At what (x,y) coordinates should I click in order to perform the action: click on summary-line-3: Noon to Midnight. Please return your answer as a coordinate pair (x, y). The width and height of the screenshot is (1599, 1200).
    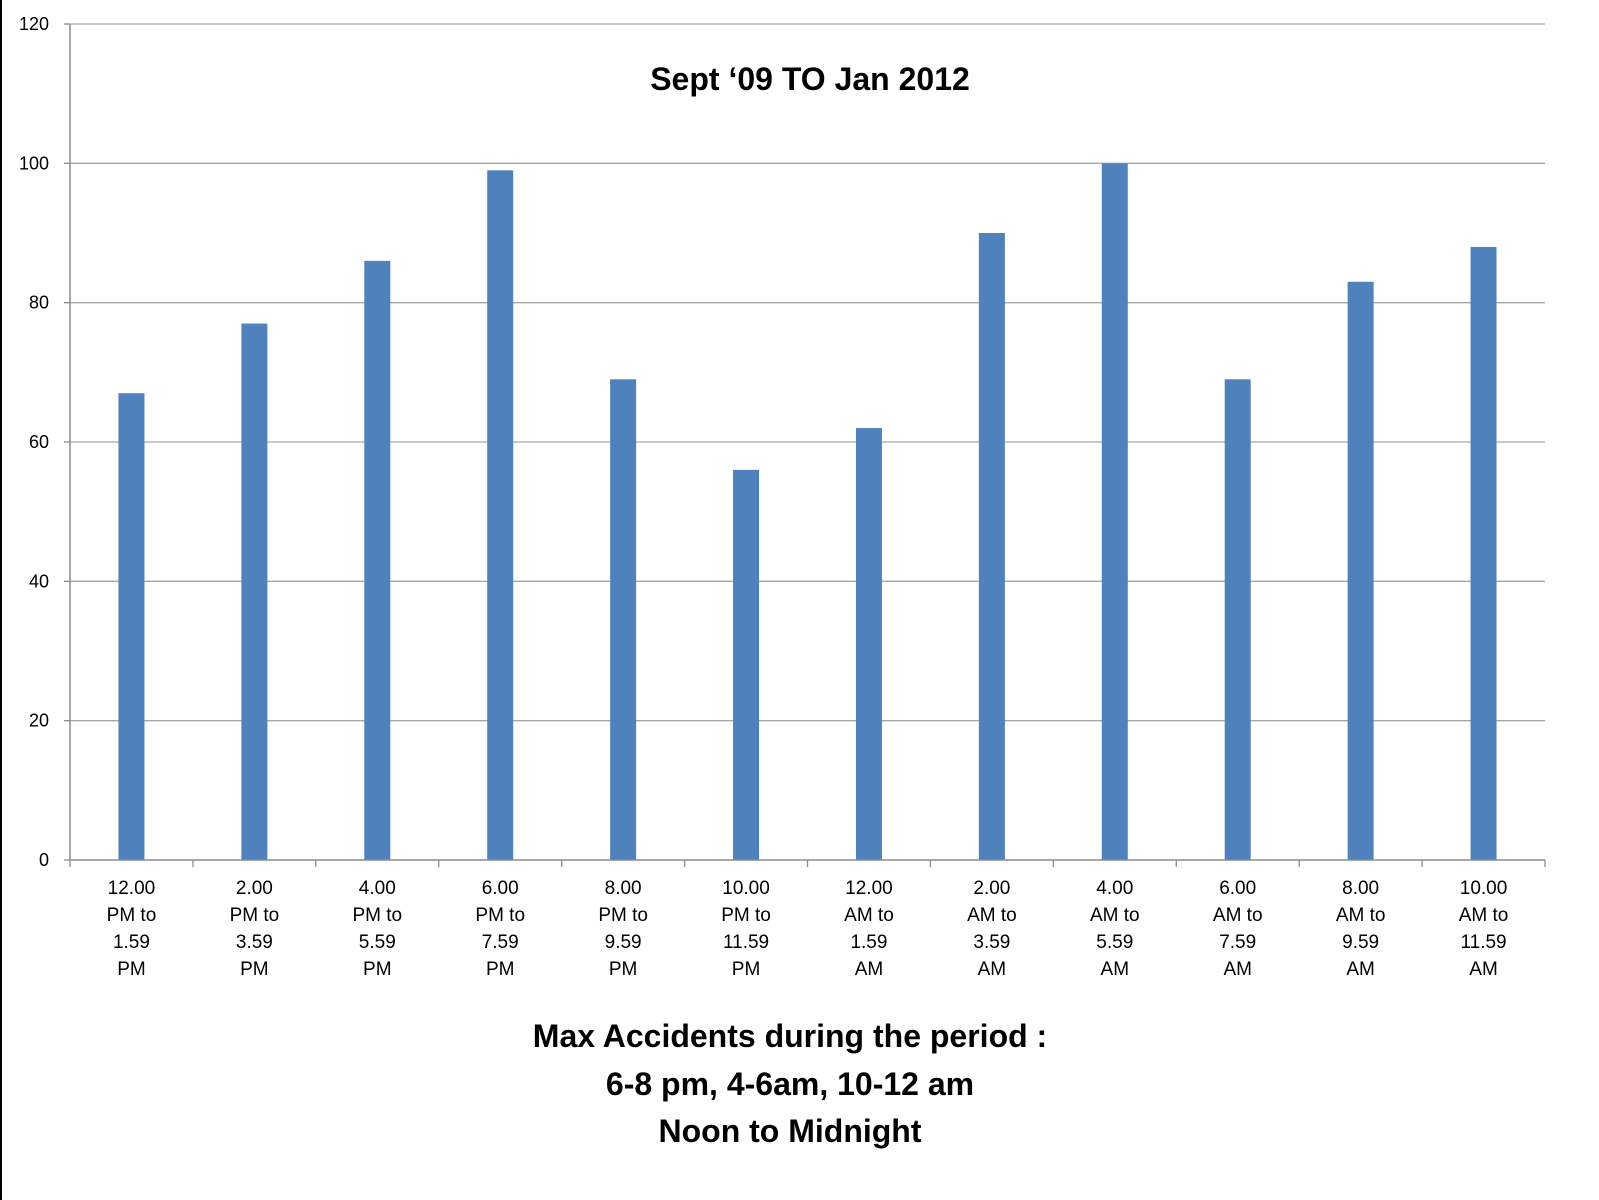
    Looking at the image, I should click on (790, 1131).